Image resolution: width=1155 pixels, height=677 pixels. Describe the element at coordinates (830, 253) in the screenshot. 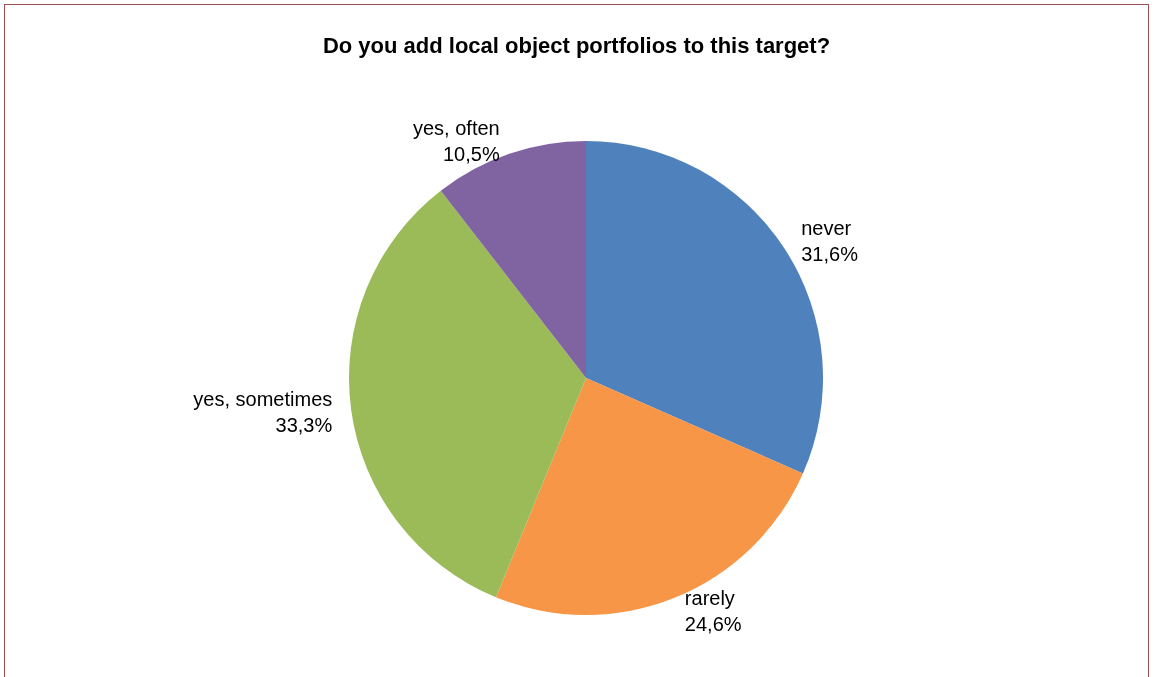

I see `data-label: 31,6%` at that location.